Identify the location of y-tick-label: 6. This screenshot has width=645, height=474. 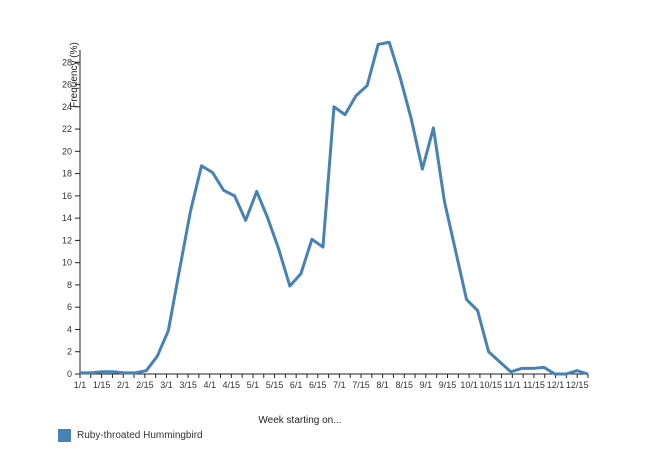
(69, 307).